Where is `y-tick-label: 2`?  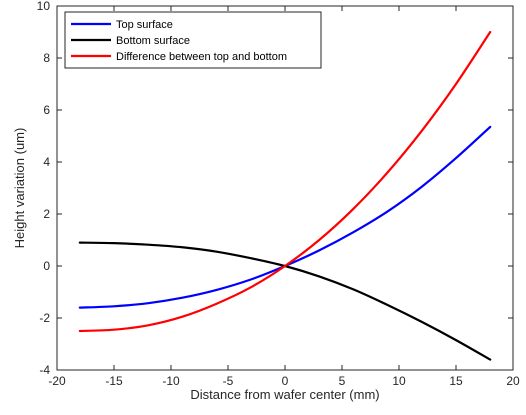
y-tick-label: 2 is located at coordinates (46, 214).